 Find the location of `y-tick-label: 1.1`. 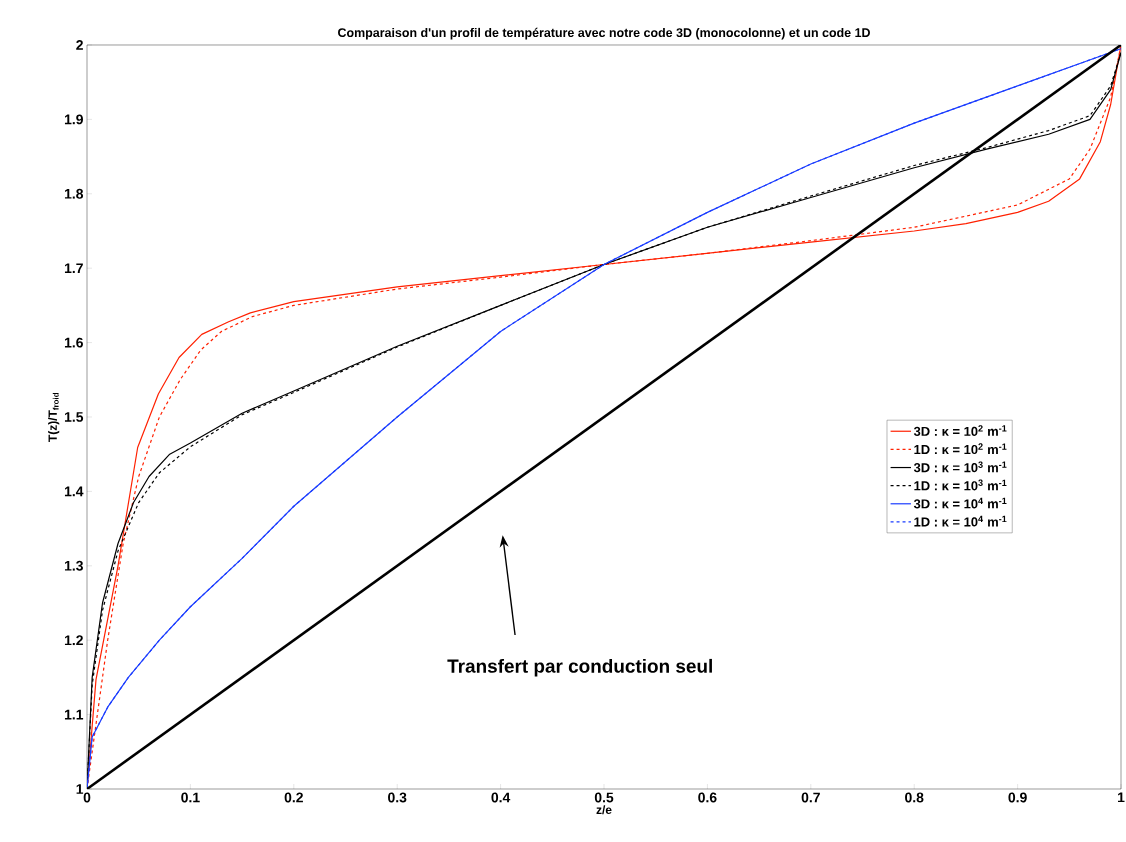

y-tick-label: 1.1 is located at coordinates (74, 714).